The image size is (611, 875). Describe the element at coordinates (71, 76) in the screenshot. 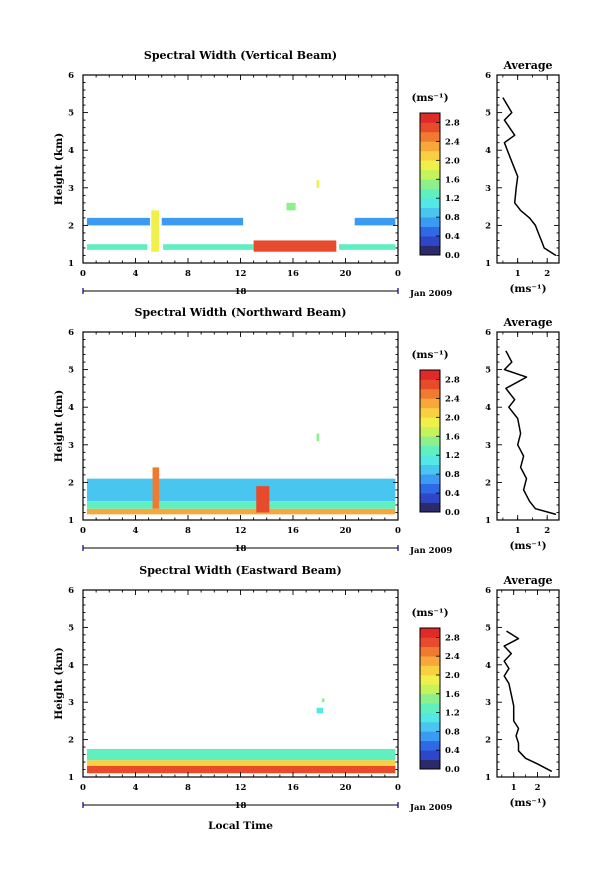

I see `y-tick-label: 6` at that location.